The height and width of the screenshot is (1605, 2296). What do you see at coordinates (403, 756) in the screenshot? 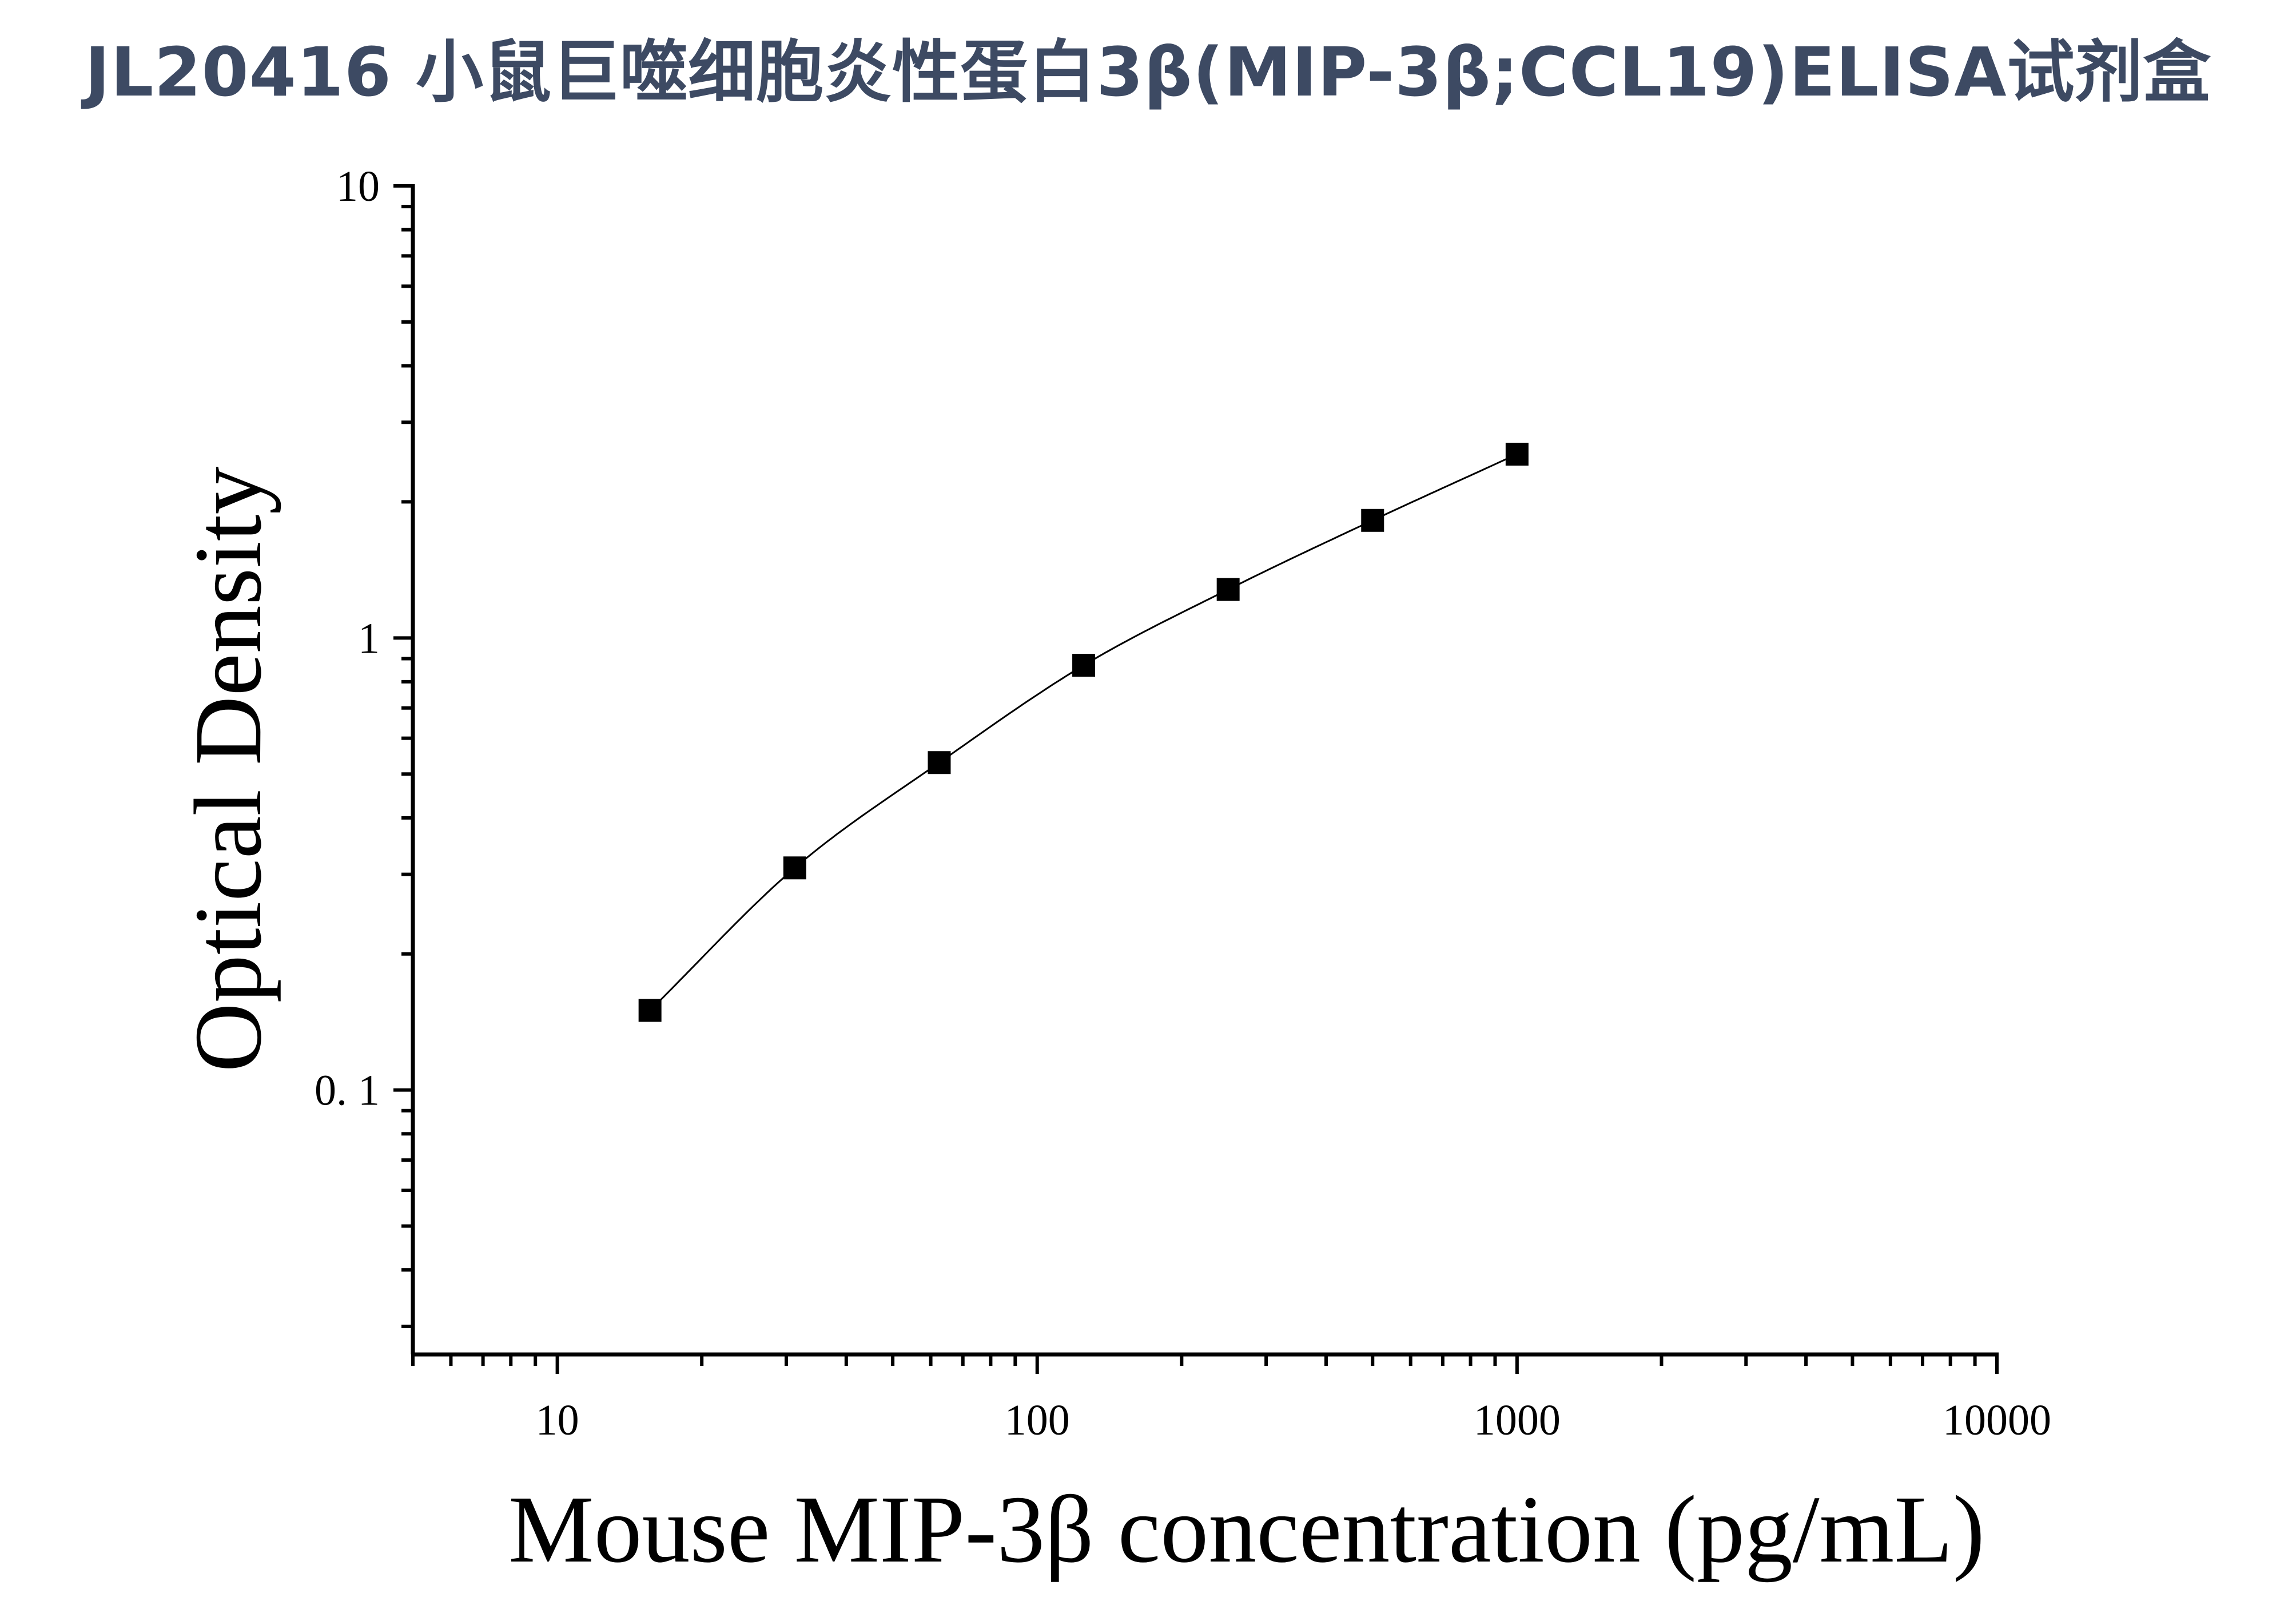
I see `y-ticks` at bounding box center [403, 756].